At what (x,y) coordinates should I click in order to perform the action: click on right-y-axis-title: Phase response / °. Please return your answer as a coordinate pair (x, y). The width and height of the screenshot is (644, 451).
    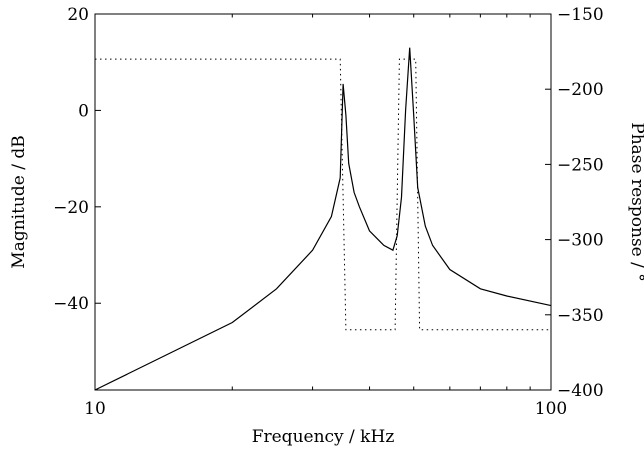
    Looking at the image, I should click on (635, 202).